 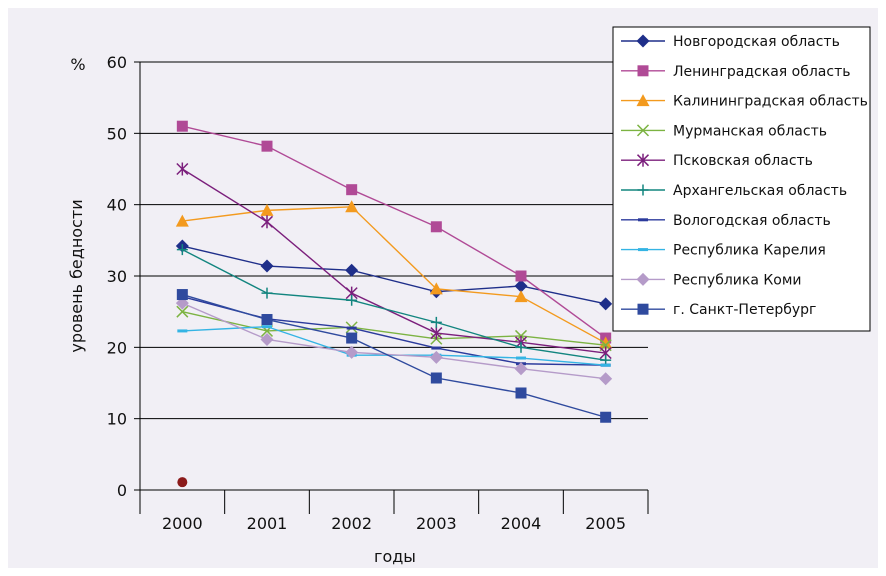 I want to click on legend-item: Мурманская область, so click(x=724, y=131).